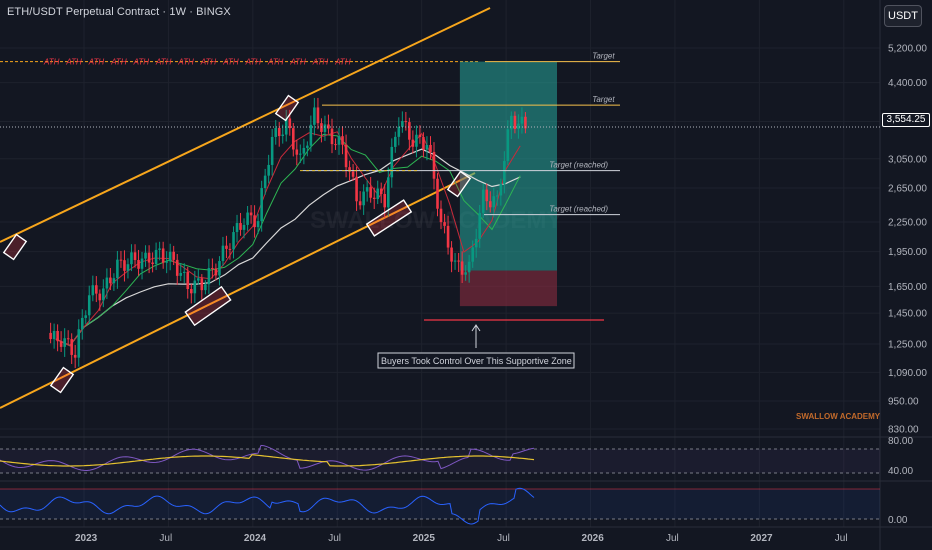 This screenshot has width=932, height=550. Describe the element at coordinates (900, 471) in the screenshot. I see `rsi-axis-label: 40.00` at that location.